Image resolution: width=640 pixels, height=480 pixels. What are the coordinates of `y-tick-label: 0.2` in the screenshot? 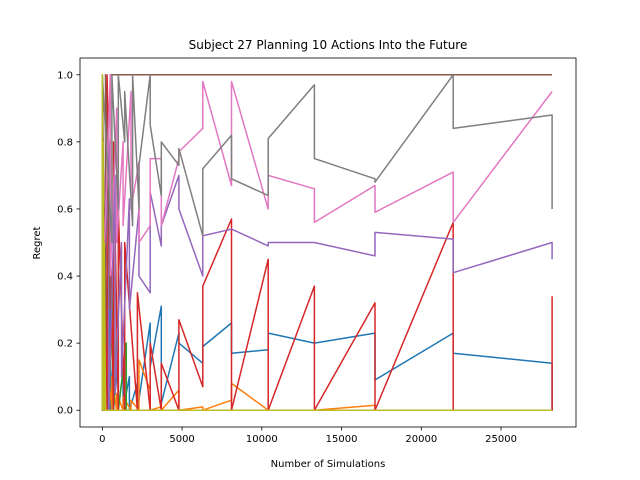 It's located at (65, 344).